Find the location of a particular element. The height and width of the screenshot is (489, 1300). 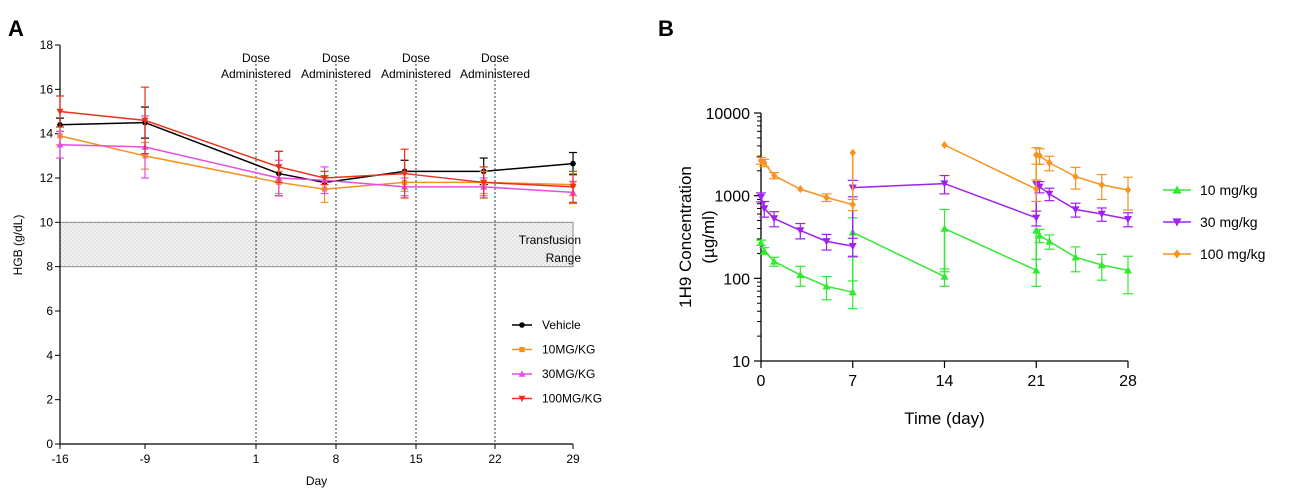

region-label: Transfusion is located at coordinates (550, 240).